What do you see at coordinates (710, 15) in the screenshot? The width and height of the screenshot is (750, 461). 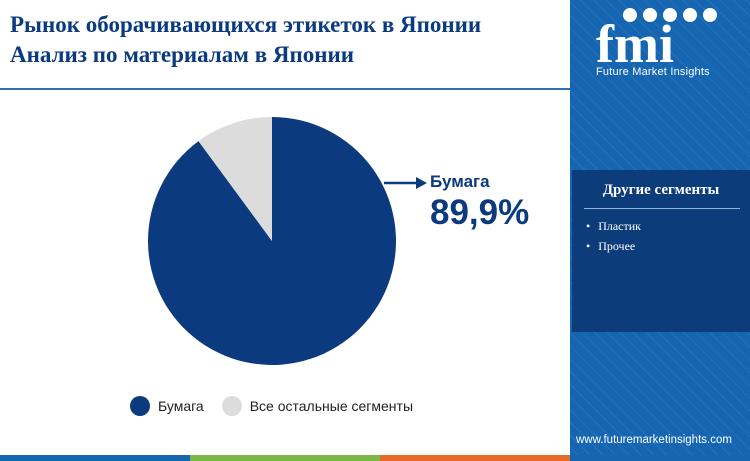 I see `logo-chip-icon` at bounding box center [710, 15].